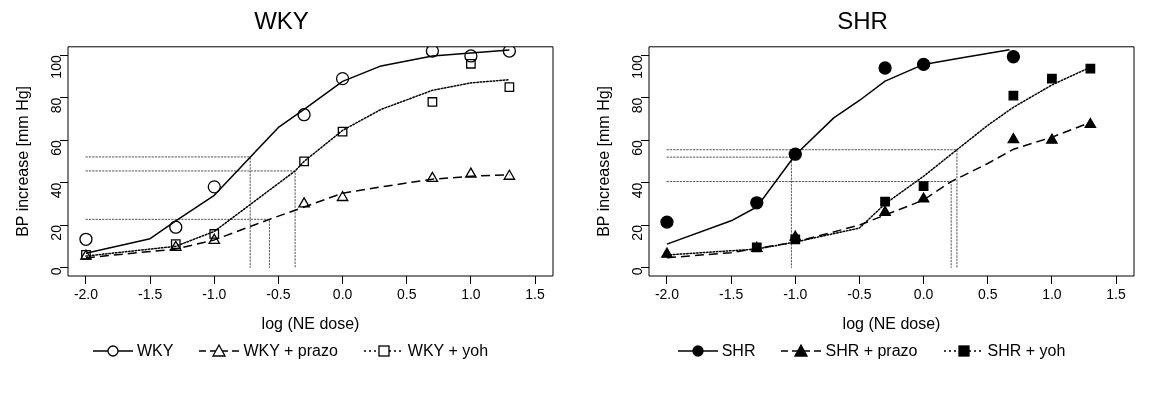  I want to click on chart-title: WKY, so click(281, 21).